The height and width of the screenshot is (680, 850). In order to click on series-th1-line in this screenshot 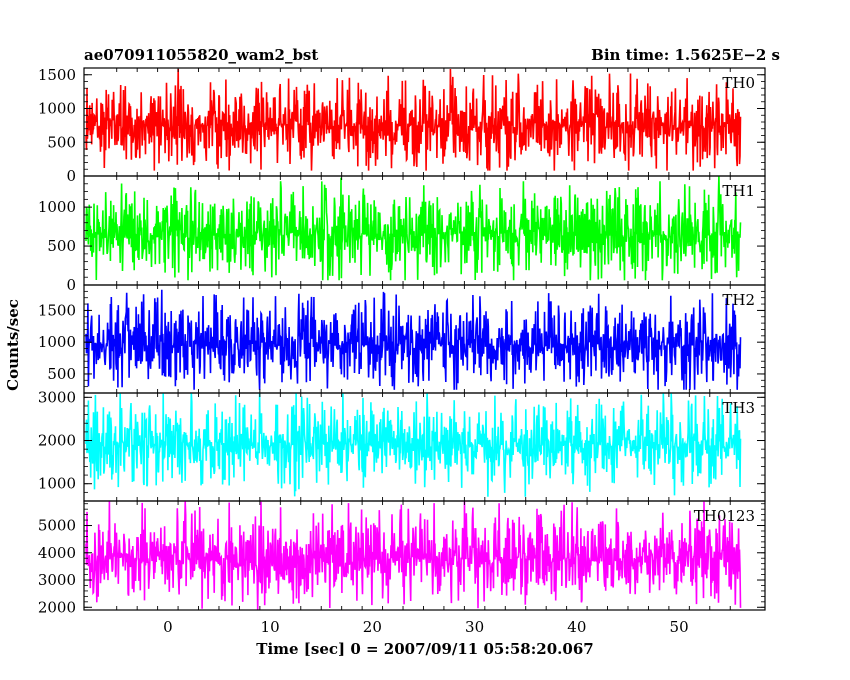, I will do `click(413, 228)`.